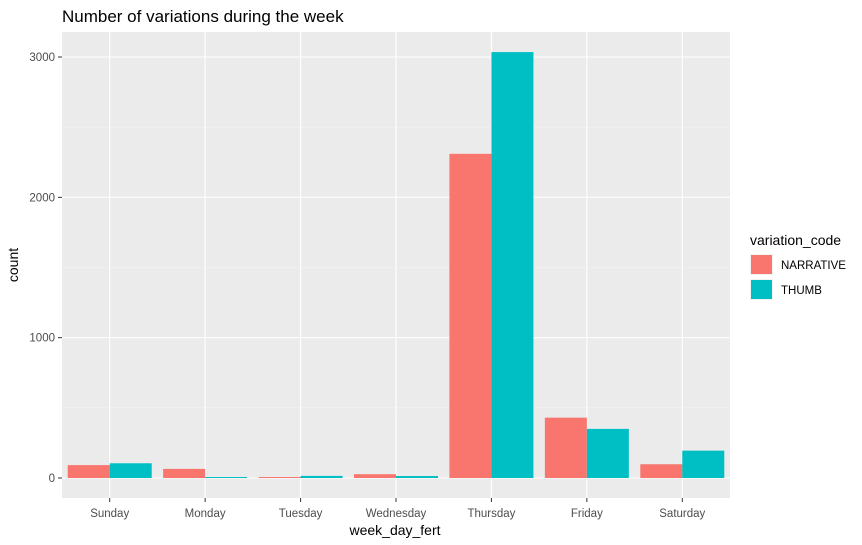 This screenshot has width=862, height=545. What do you see at coordinates (761, 264) in the screenshot?
I see `legend-swatch-narrative` at bounding box center [761, 264].